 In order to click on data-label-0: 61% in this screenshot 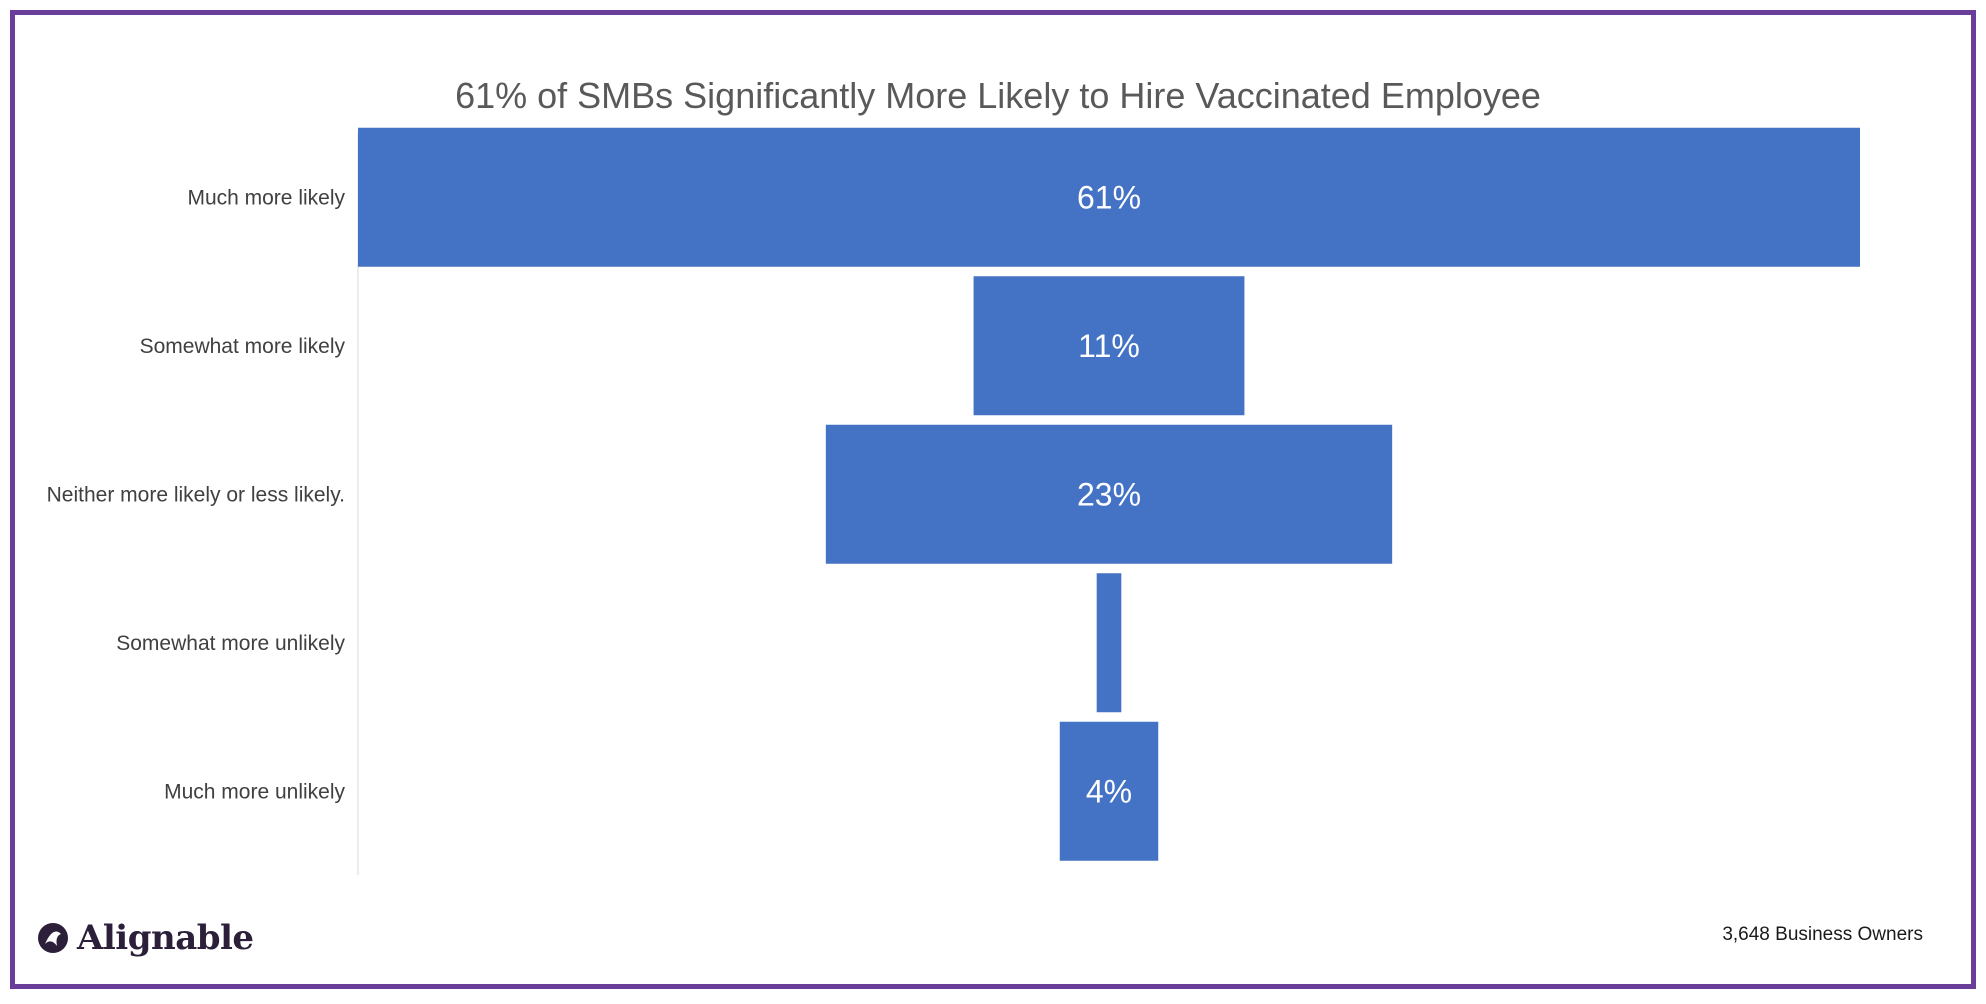, I will do `click(1109, 197)`.